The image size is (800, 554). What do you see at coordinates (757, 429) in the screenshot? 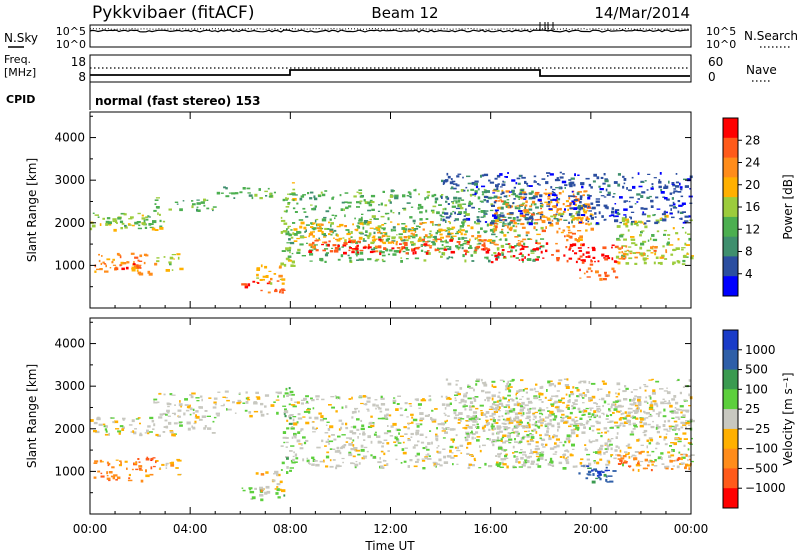
I see `velocity-colorbar-tick-label: −25` at bounding box center [757, 429].